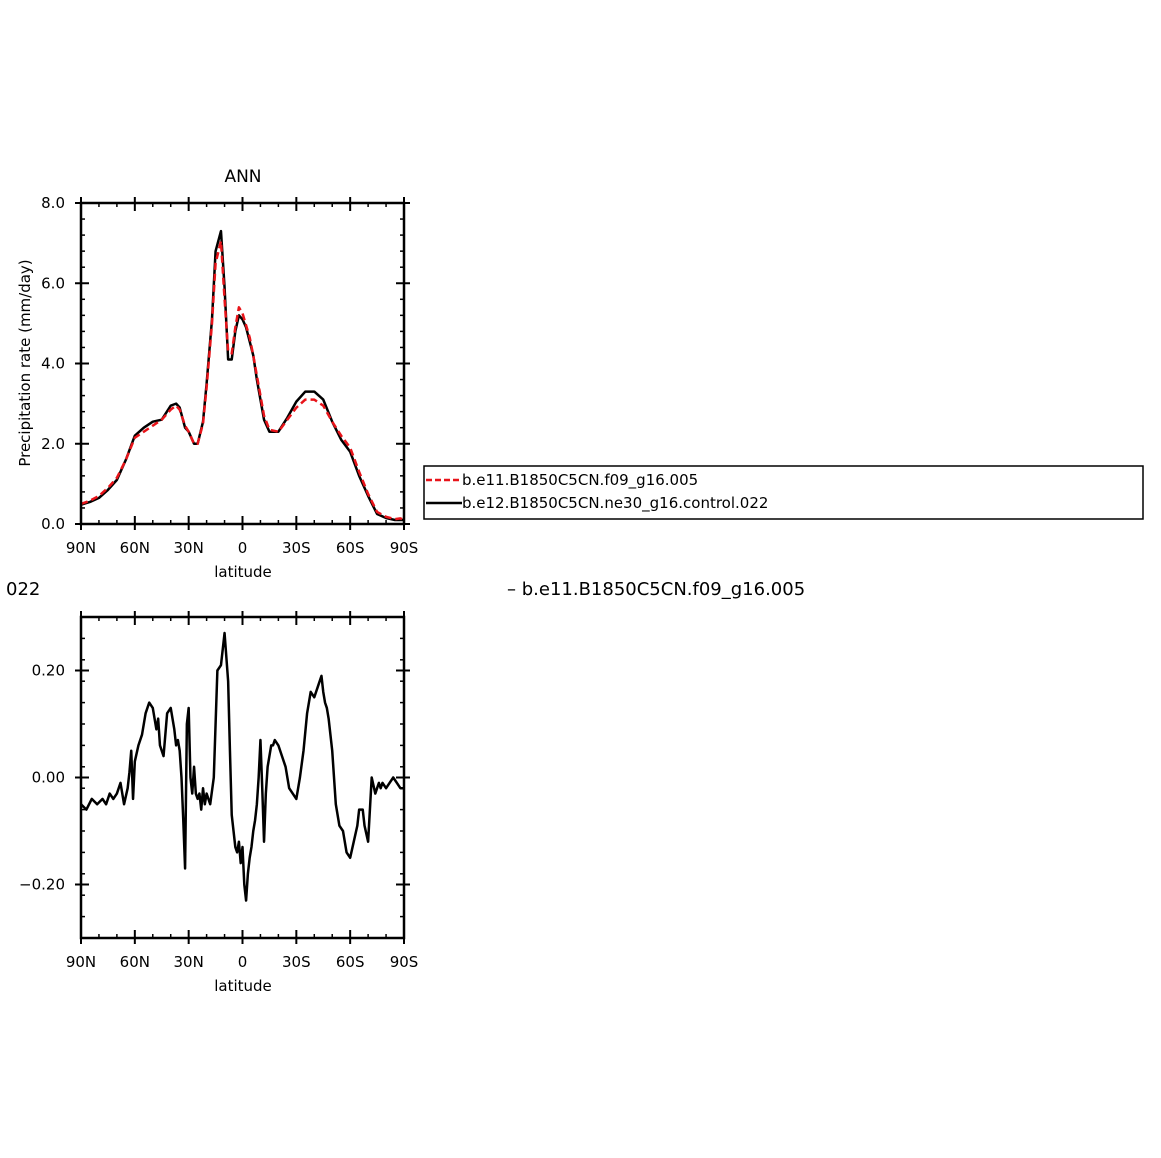 Image resolution: width=1161 pixels, height=1158 pixels. What do you see at coordinates (25, 362) in the screenshot?
I see `y-axis-label: Precipitation rate (mm/day)` at bounding box center [25, 362].